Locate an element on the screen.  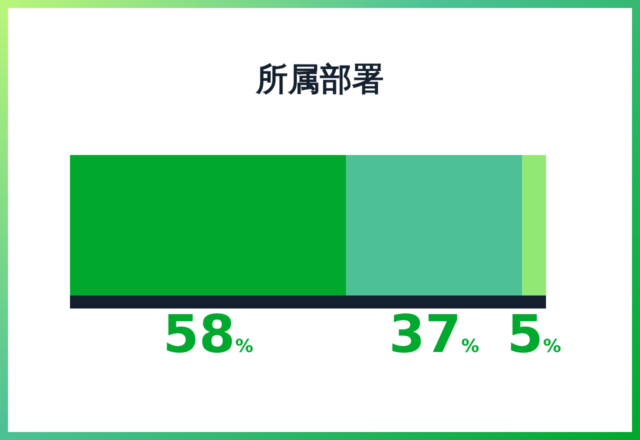
data-label: 37% is located at coordinates (434, 335).